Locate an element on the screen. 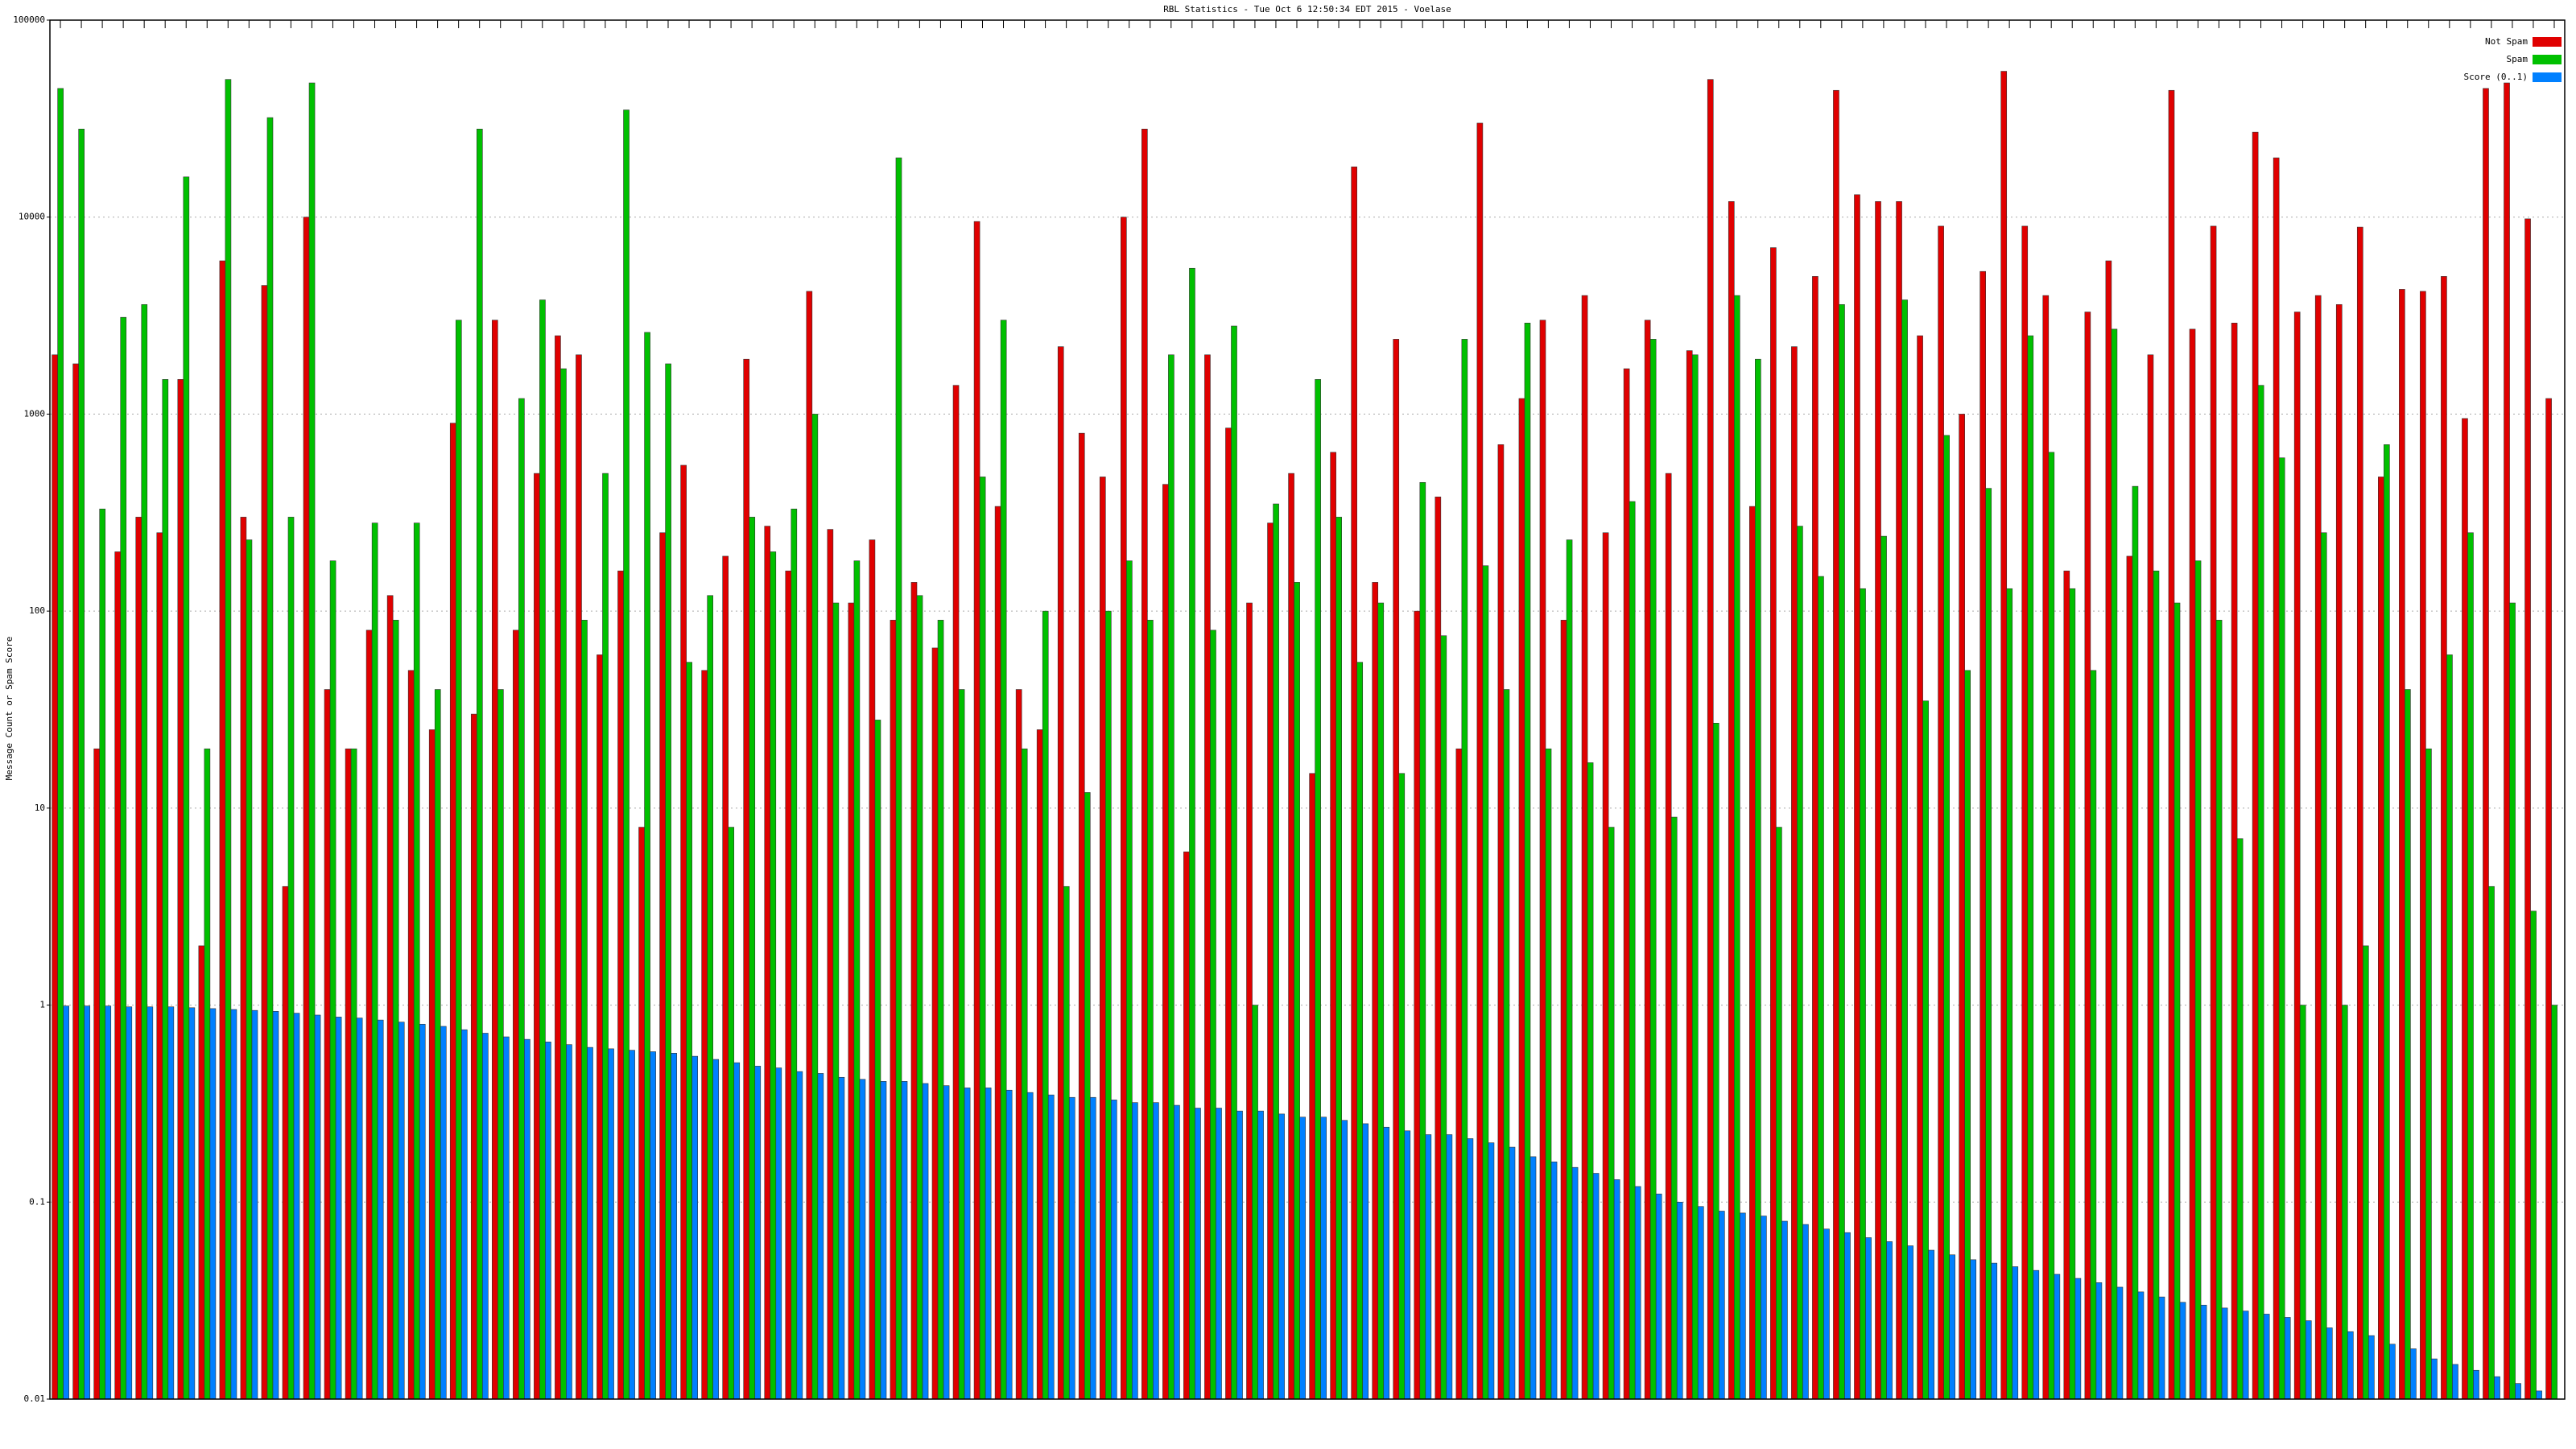  y-tick-label: 100000 is located at coordinates (29, 19).